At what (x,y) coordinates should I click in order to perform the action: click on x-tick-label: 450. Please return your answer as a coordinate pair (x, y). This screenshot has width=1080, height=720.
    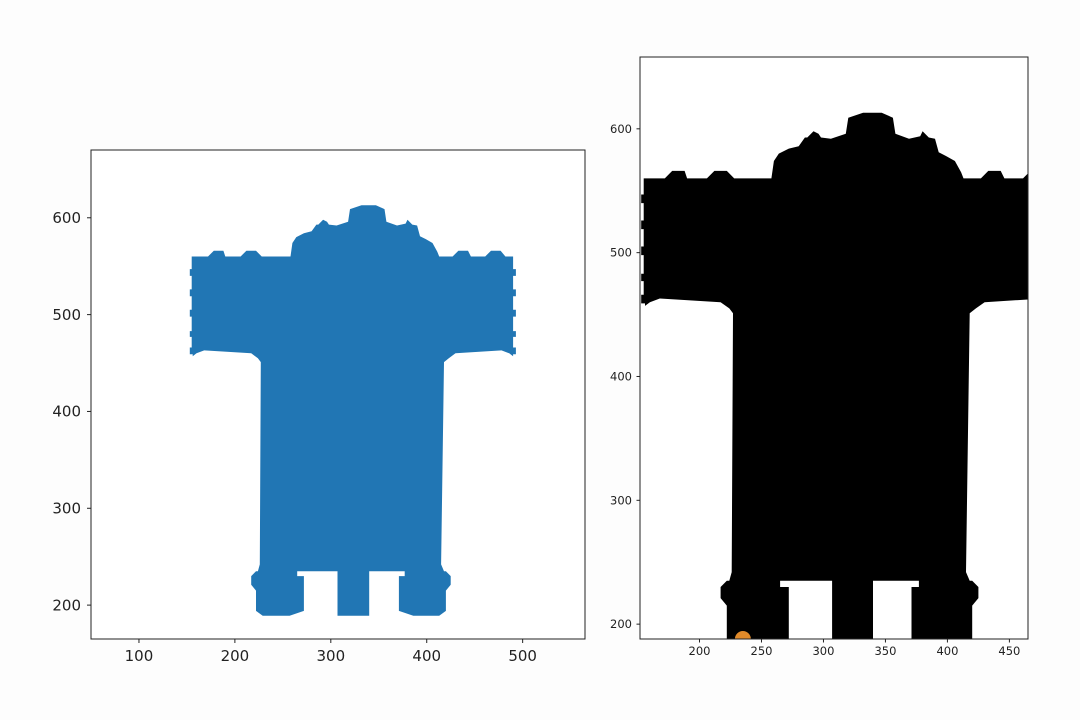
    Looking at the image, I should click on (1009, 651).